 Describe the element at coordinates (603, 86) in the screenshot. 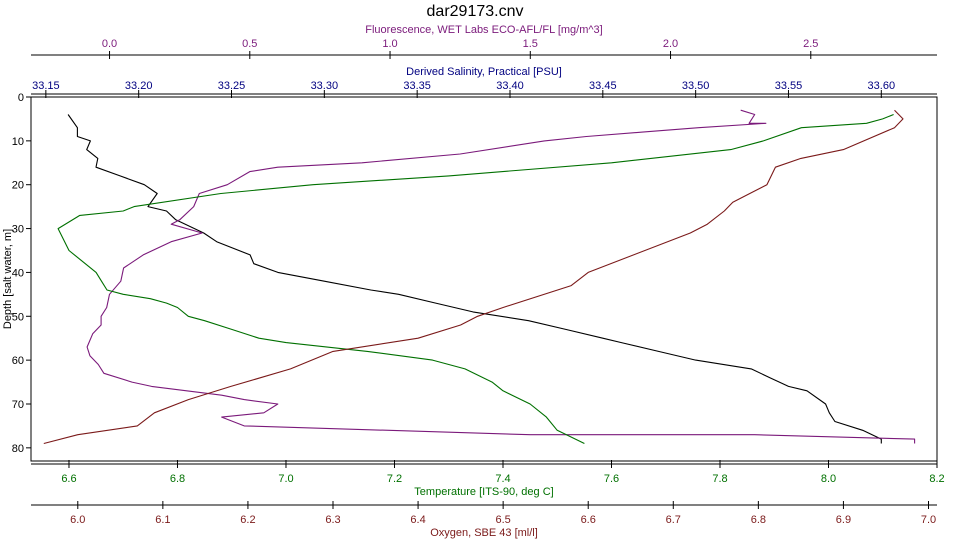

I see `salinity-tick-label: 33.45` at that location.